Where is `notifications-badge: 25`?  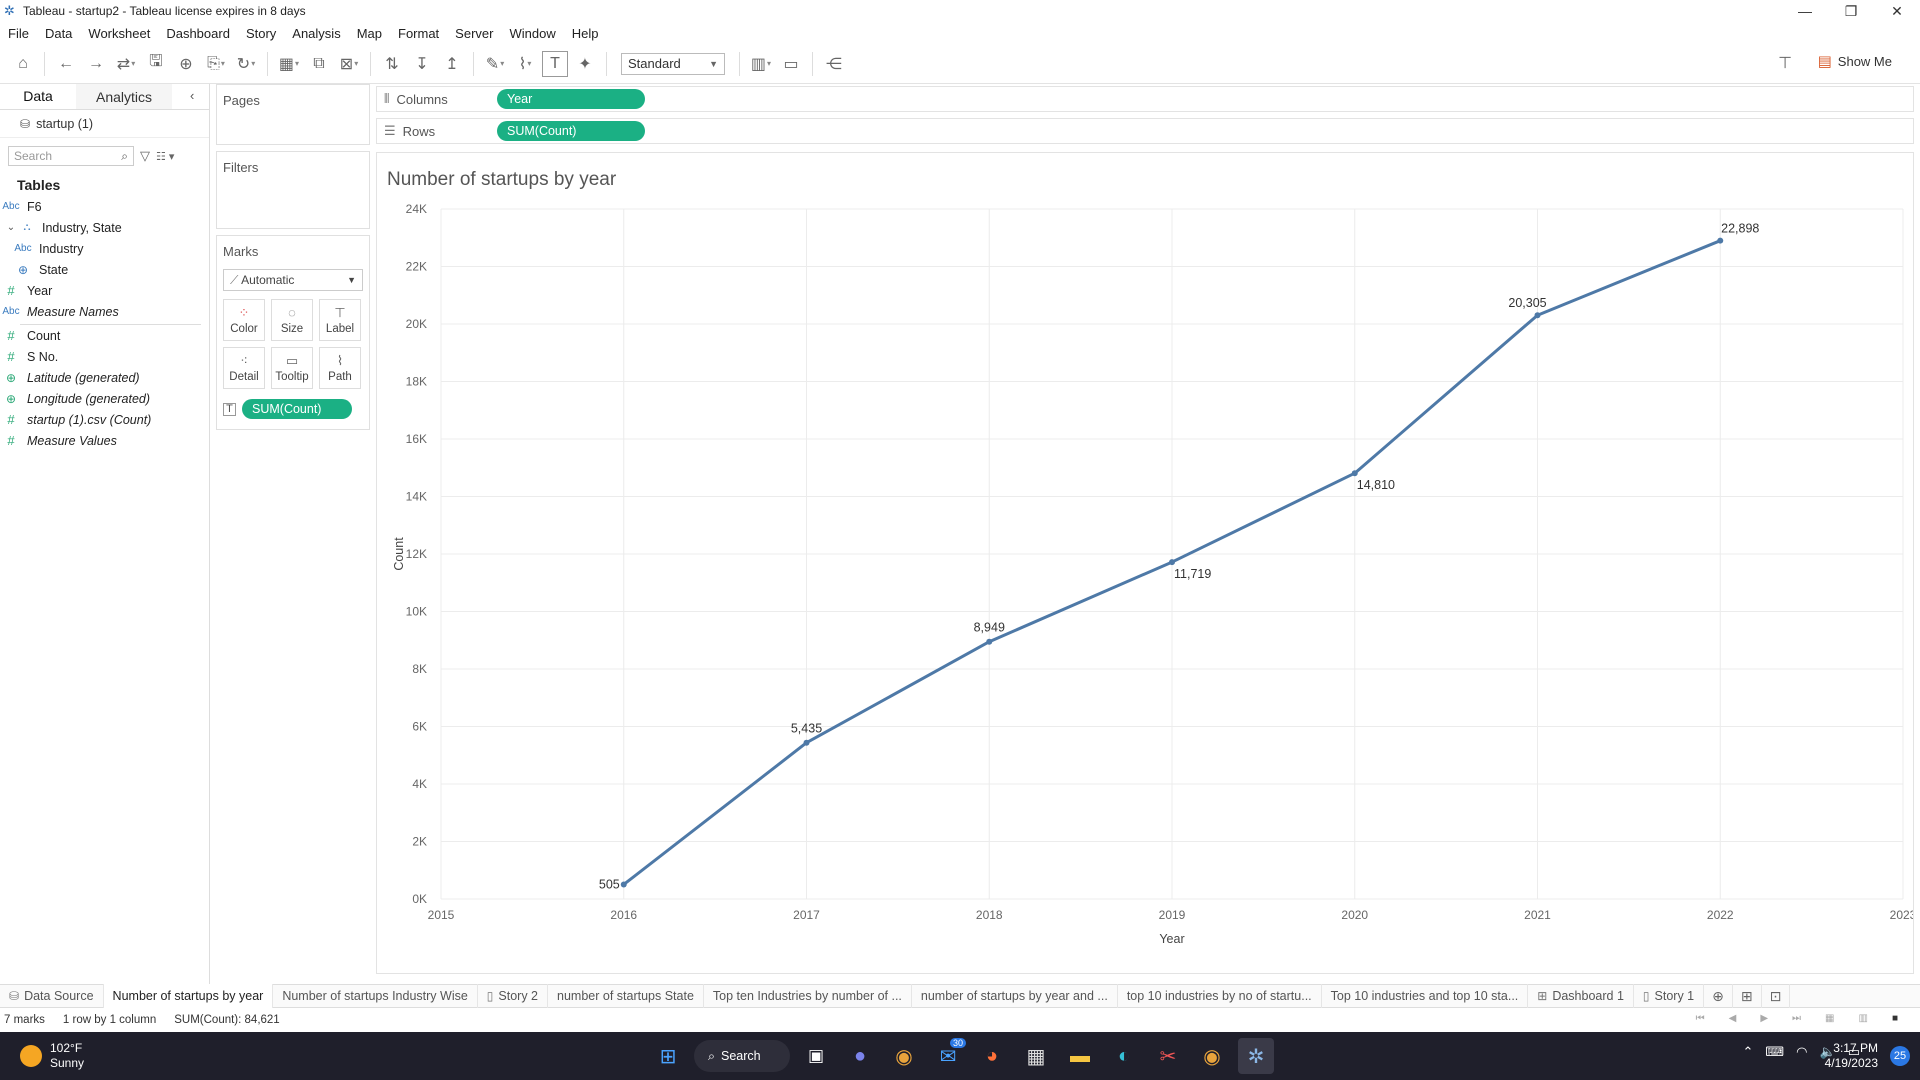
notifications-badge: 25 is located at coordinates (1900, 1056).